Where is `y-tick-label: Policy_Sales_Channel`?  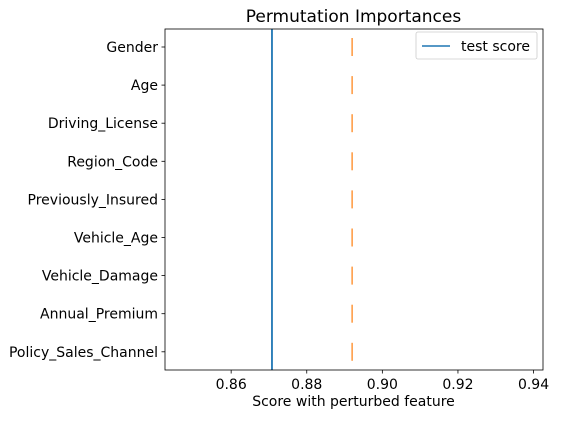 y-tick-label: Policy_Sales_Channel is located at coordinates (83, 353).